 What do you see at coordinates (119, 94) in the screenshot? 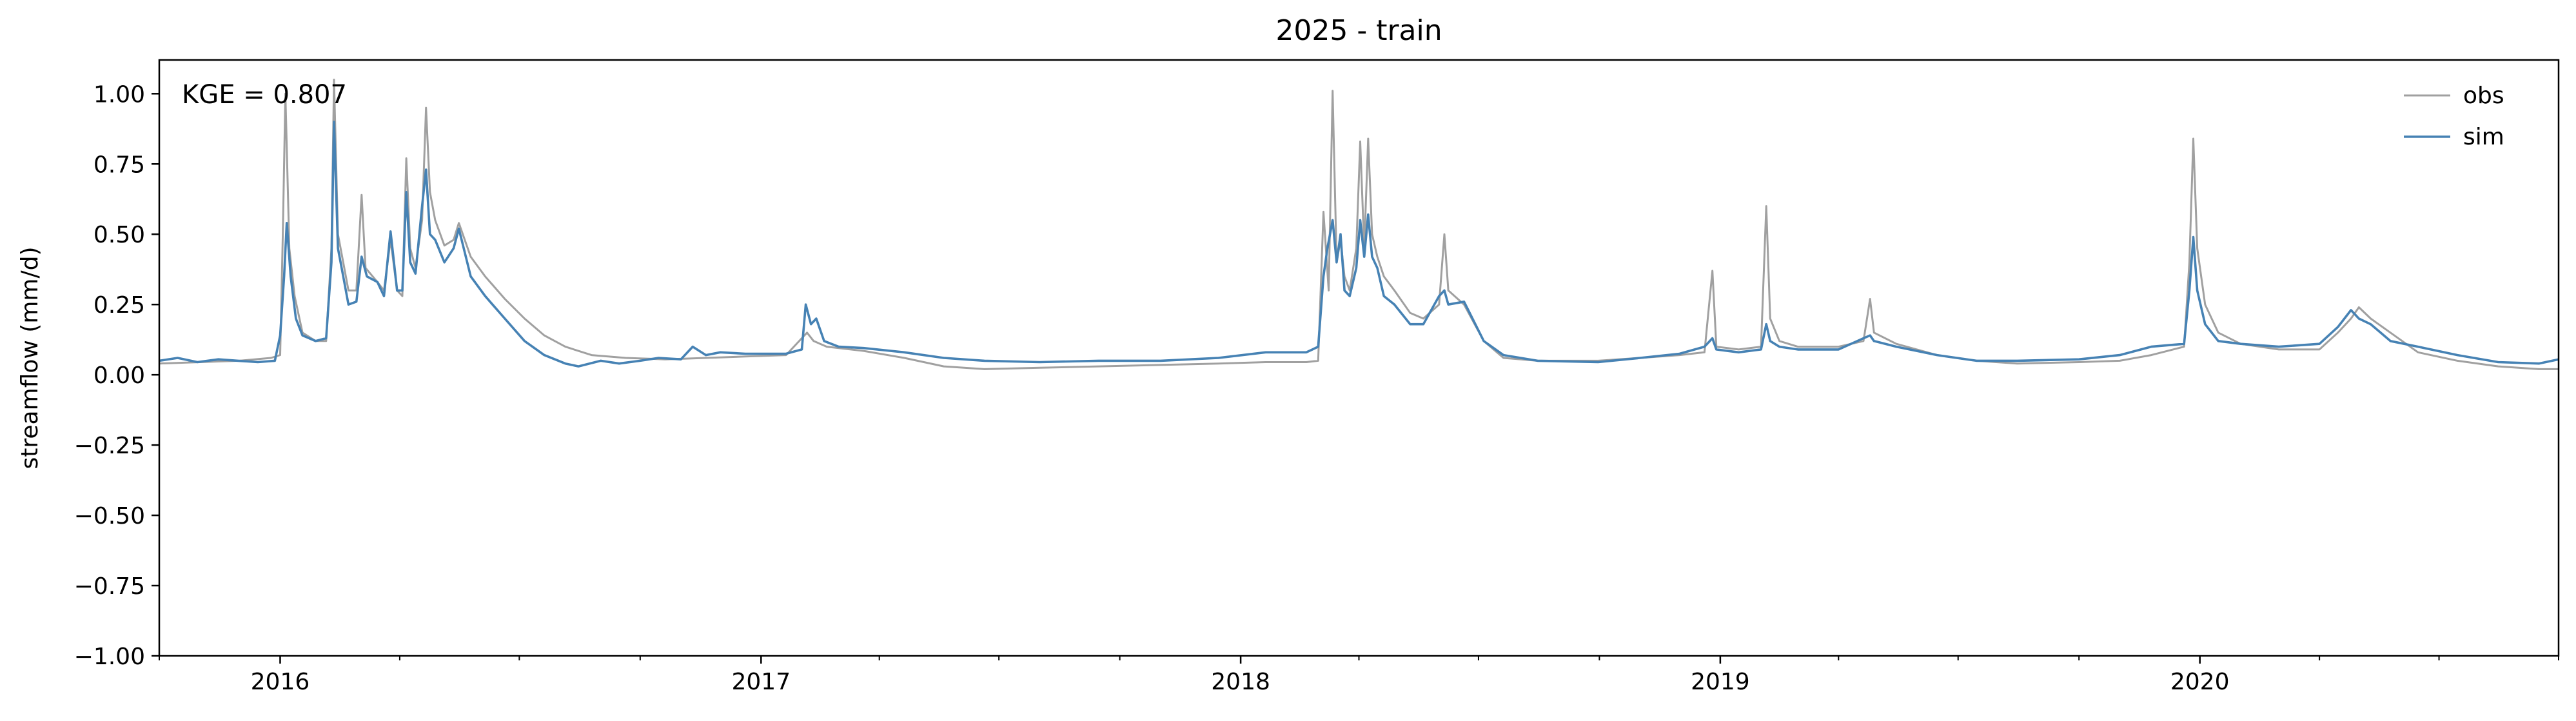
I see `y-tick-label: 1.00` at bounding box center [119, 94].